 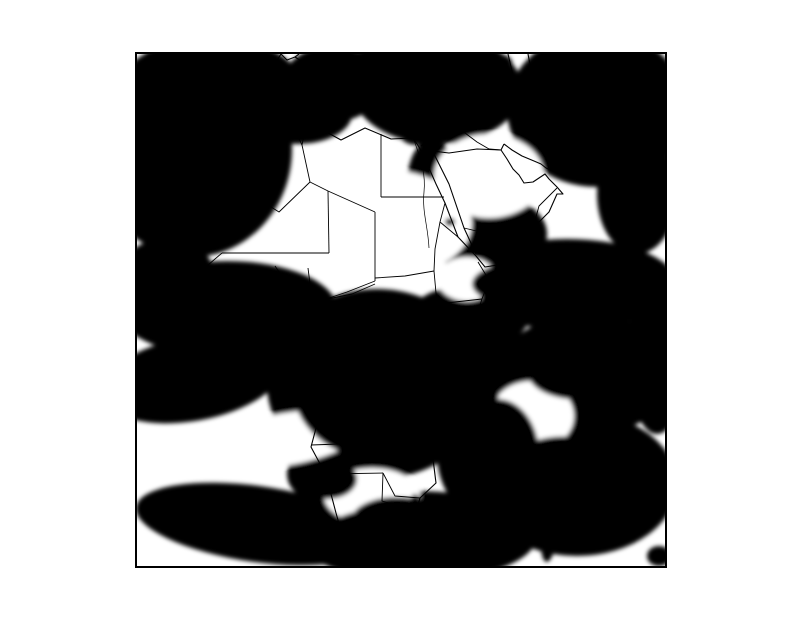 I want to click on nile-river, so click(x=421, y=194).